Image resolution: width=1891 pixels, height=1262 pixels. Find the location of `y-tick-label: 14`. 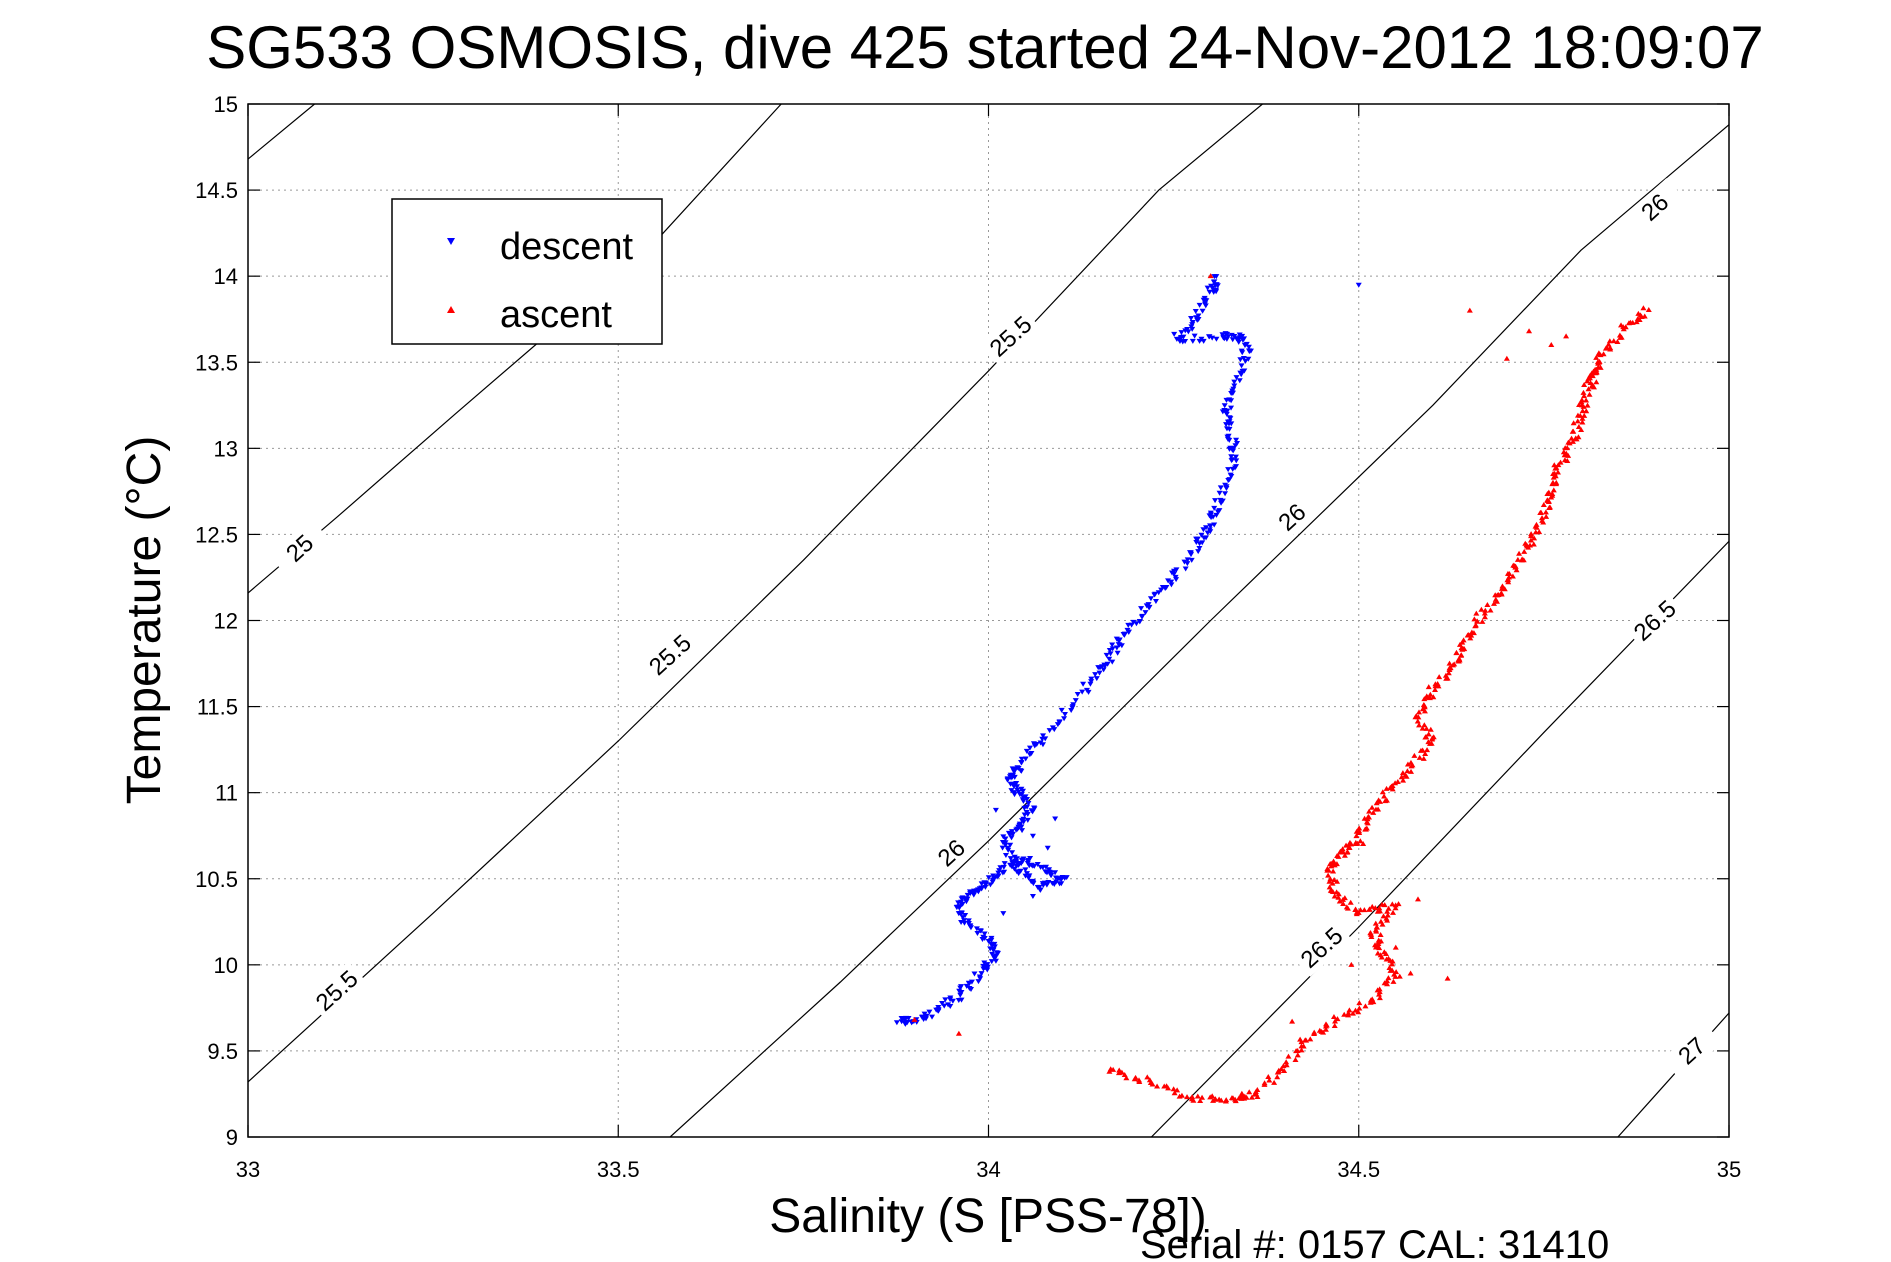

y-tick-label: 14 is located at coordinates (226, 276).